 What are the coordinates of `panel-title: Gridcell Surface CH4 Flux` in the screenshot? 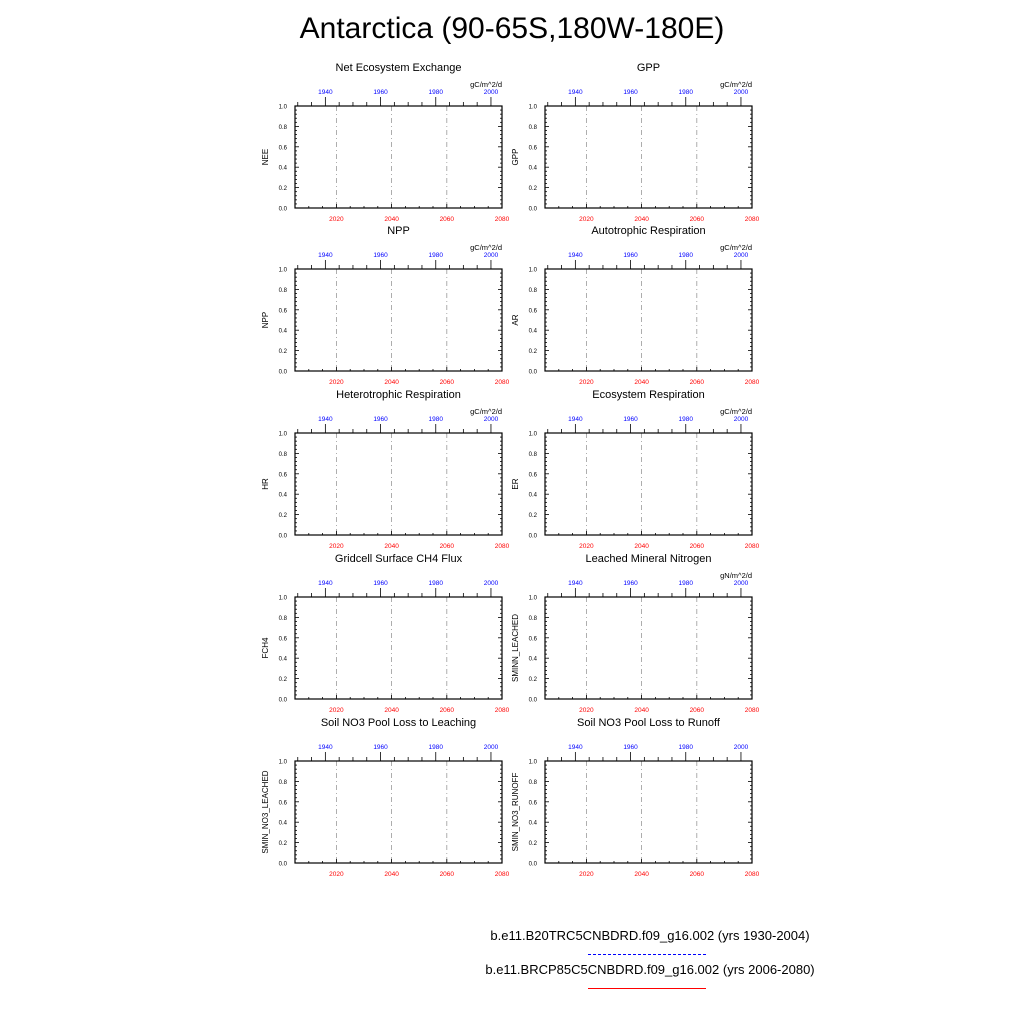 It's located at (399, 559).